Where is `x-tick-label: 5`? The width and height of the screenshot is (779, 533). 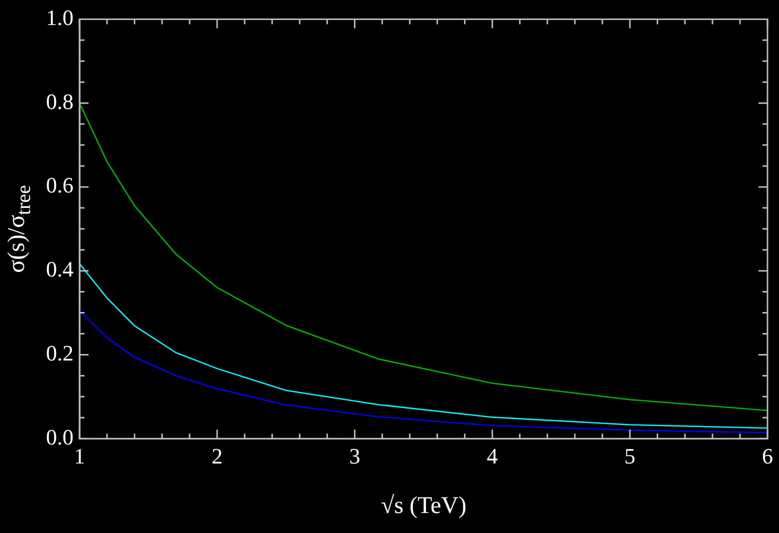 x-tick-label: 5 is located at coordinates (630, 456).